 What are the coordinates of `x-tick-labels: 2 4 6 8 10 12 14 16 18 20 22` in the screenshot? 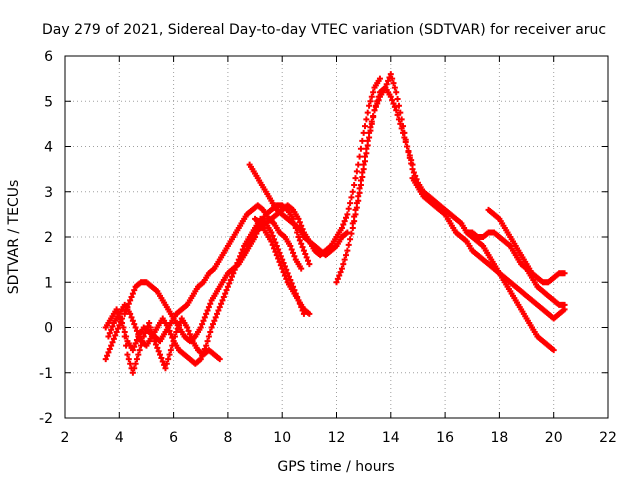 It's located at (339, 438).